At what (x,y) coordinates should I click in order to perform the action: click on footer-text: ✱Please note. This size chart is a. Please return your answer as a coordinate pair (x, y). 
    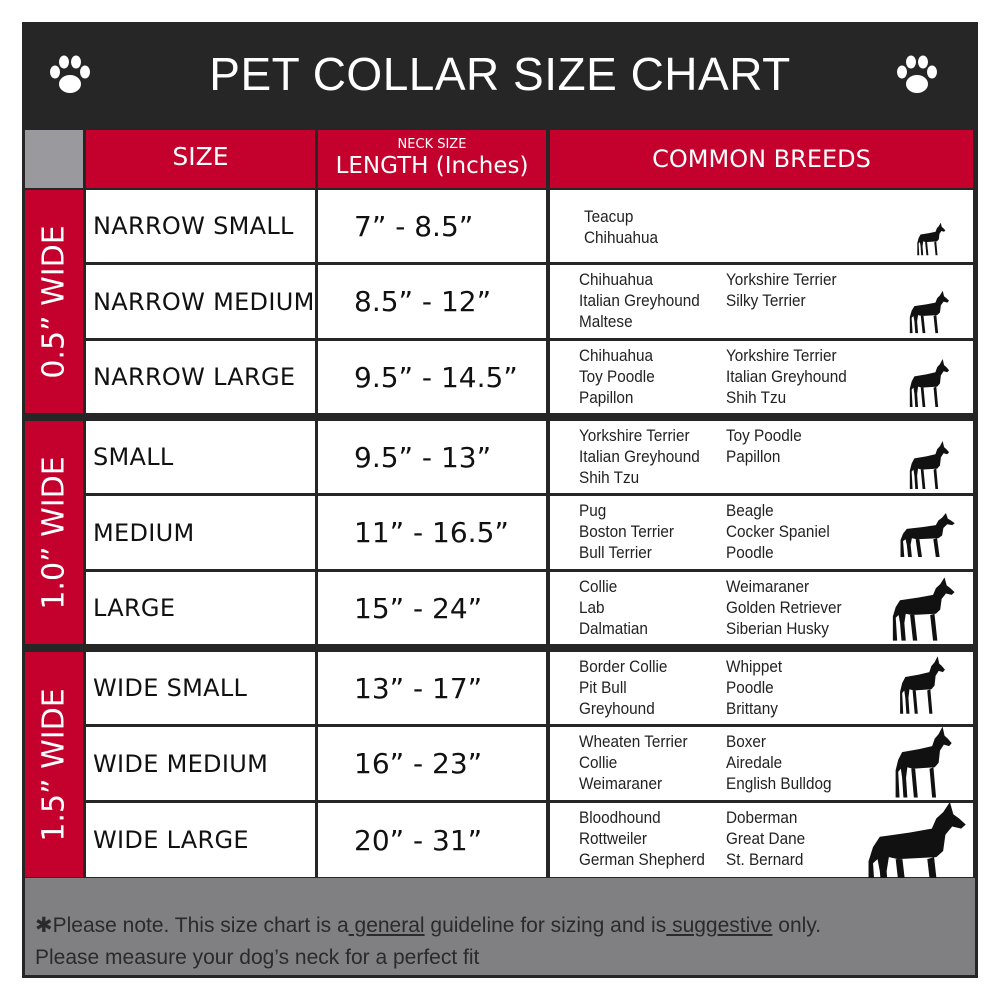
    Looking at the image, I should click on (192, 925).